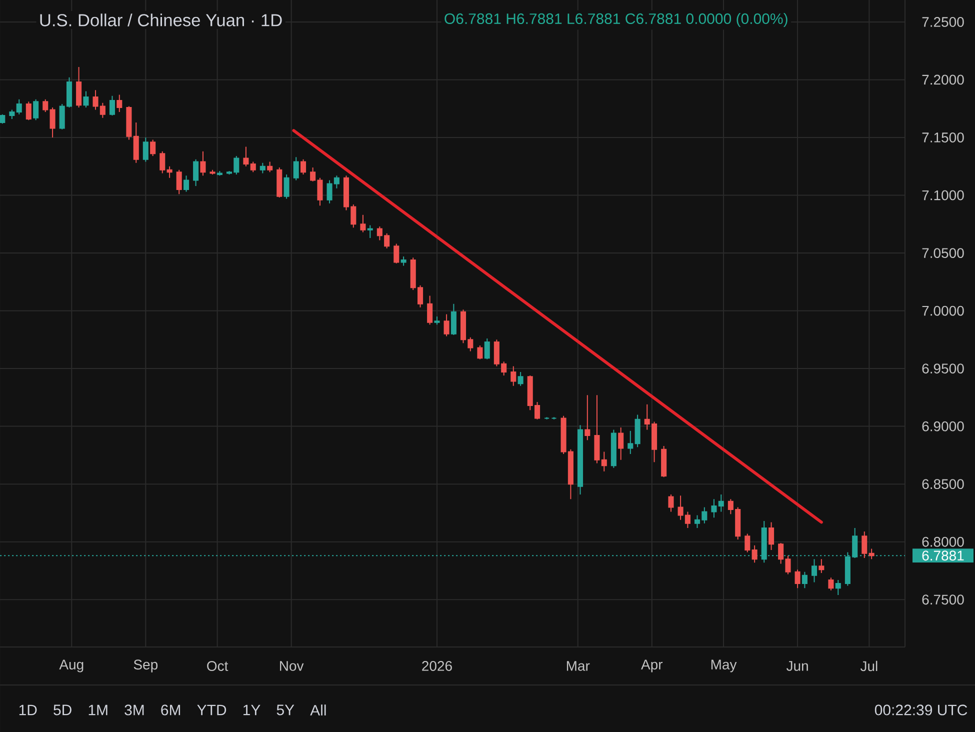 The height and width of the screenshot is (732, 975). I want to click on y-tick-label: 7.1000, so click(943, 195).